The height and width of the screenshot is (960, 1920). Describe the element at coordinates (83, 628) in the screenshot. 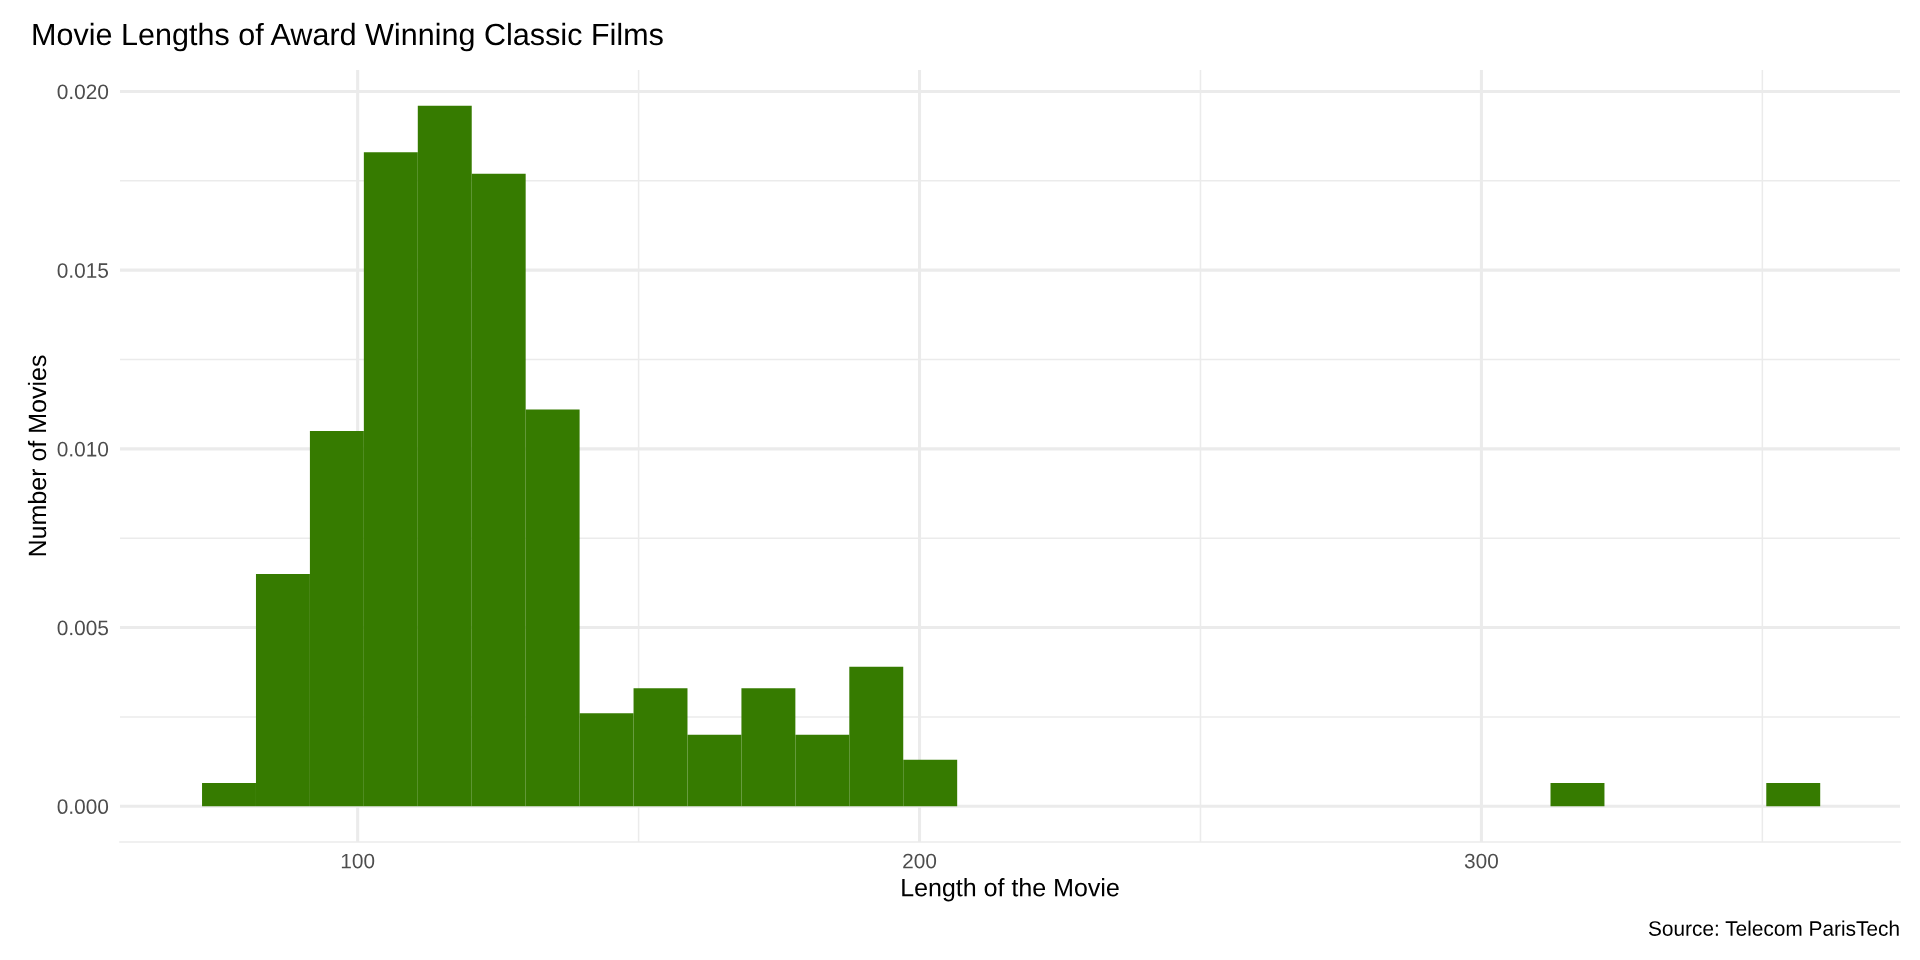

I see `y-tick-label: 0.005` at that location.